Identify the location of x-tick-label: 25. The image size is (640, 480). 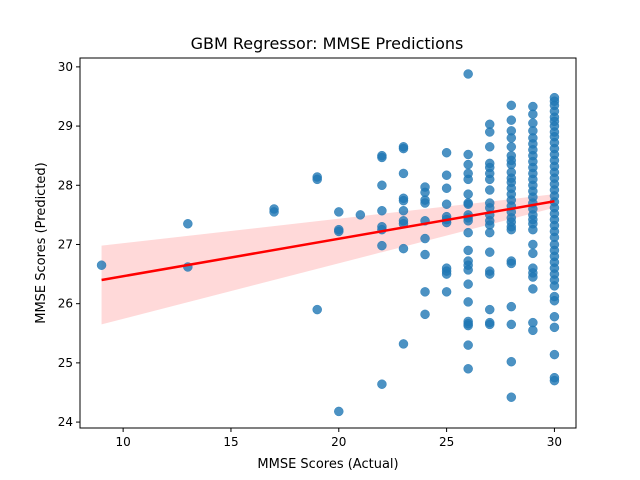
(446, 442).